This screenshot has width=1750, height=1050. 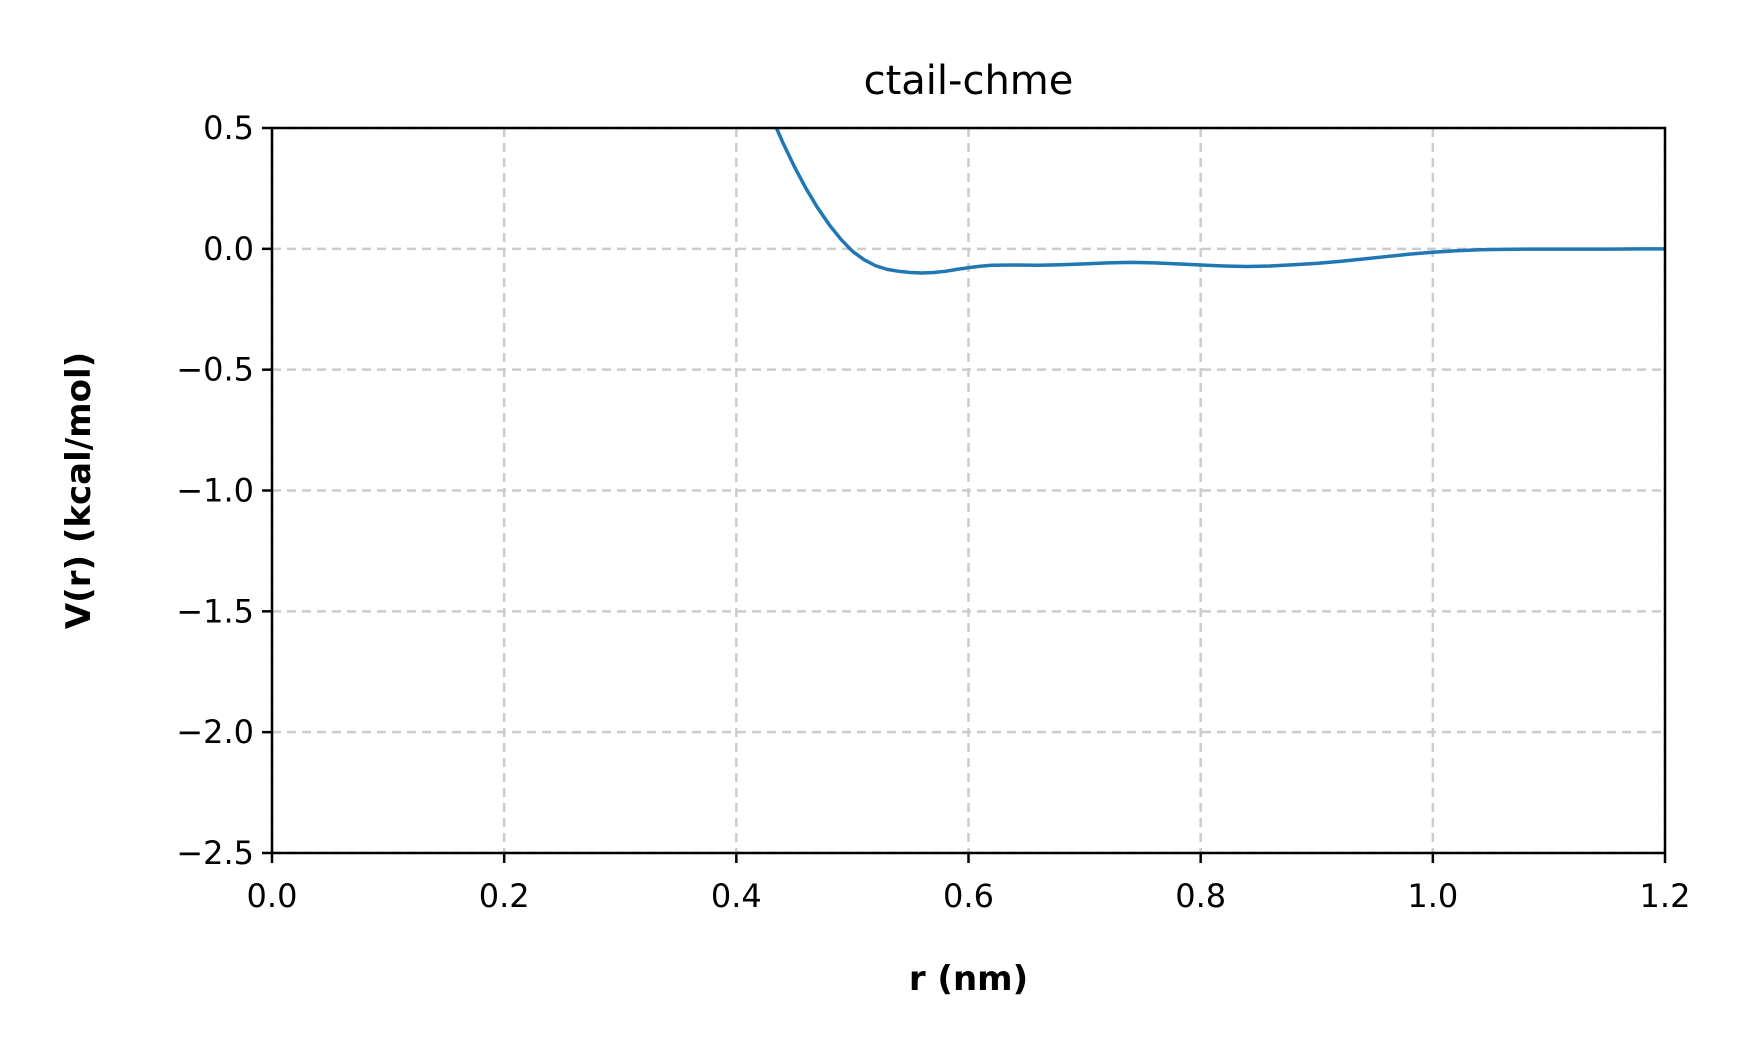 I want to click on x-tick-label-3: 0.6, so click(x=968, y=896).